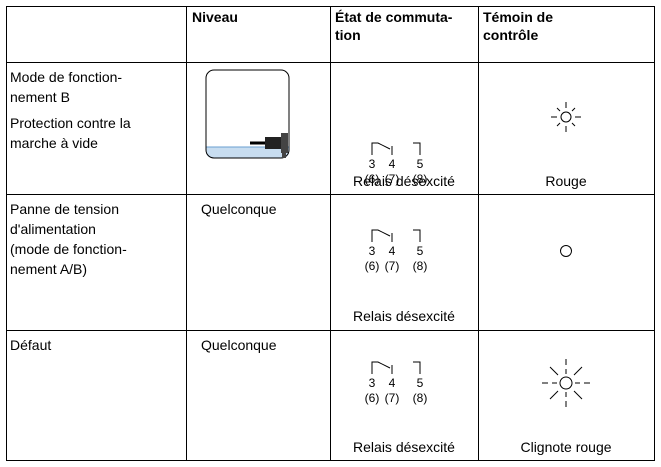 The image size is (661, 467). Describe the element at coordinates (566, 254) in the screenshot. I see `indicator-icons` at that location.